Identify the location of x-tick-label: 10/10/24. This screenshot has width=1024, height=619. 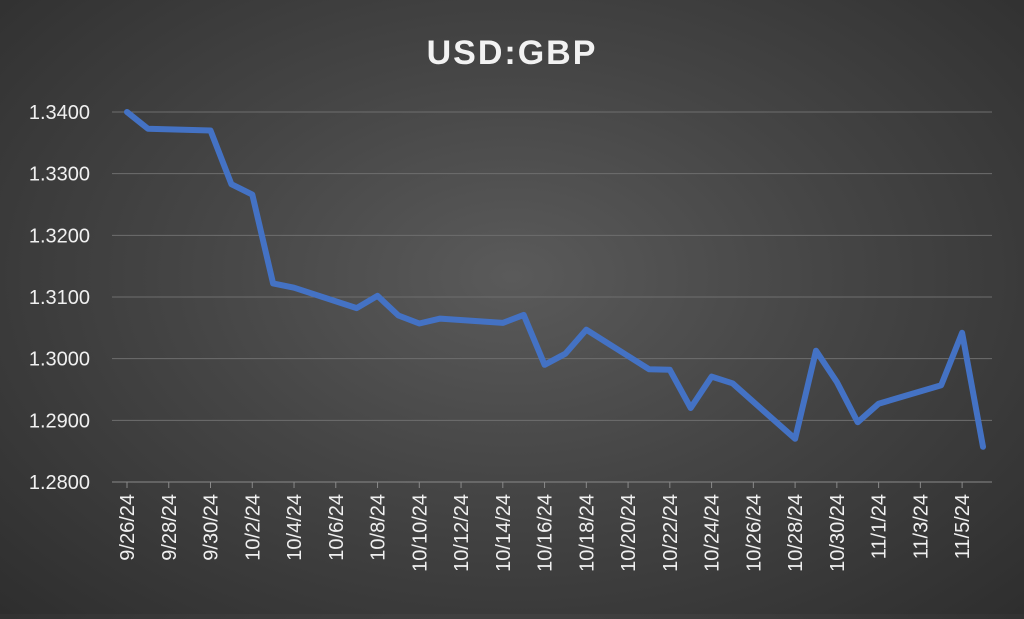
(420, 533).